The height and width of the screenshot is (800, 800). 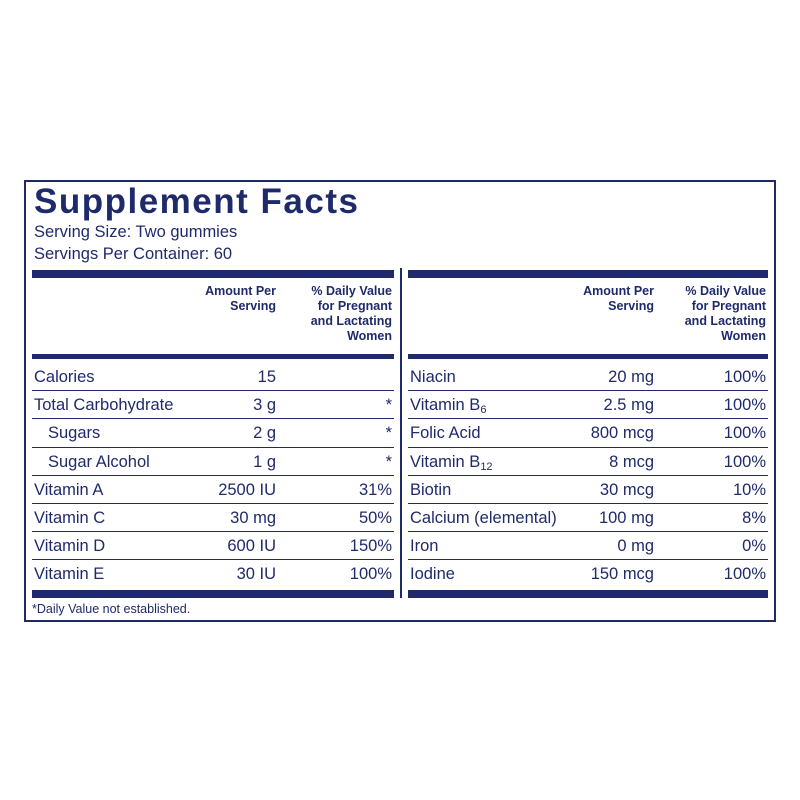 What do you see at coordinates (588, 518) in the screenshot?
I see `nutrient-row: Calcium (elemental) 100 mg 8%` at bounding box center [588, 518].